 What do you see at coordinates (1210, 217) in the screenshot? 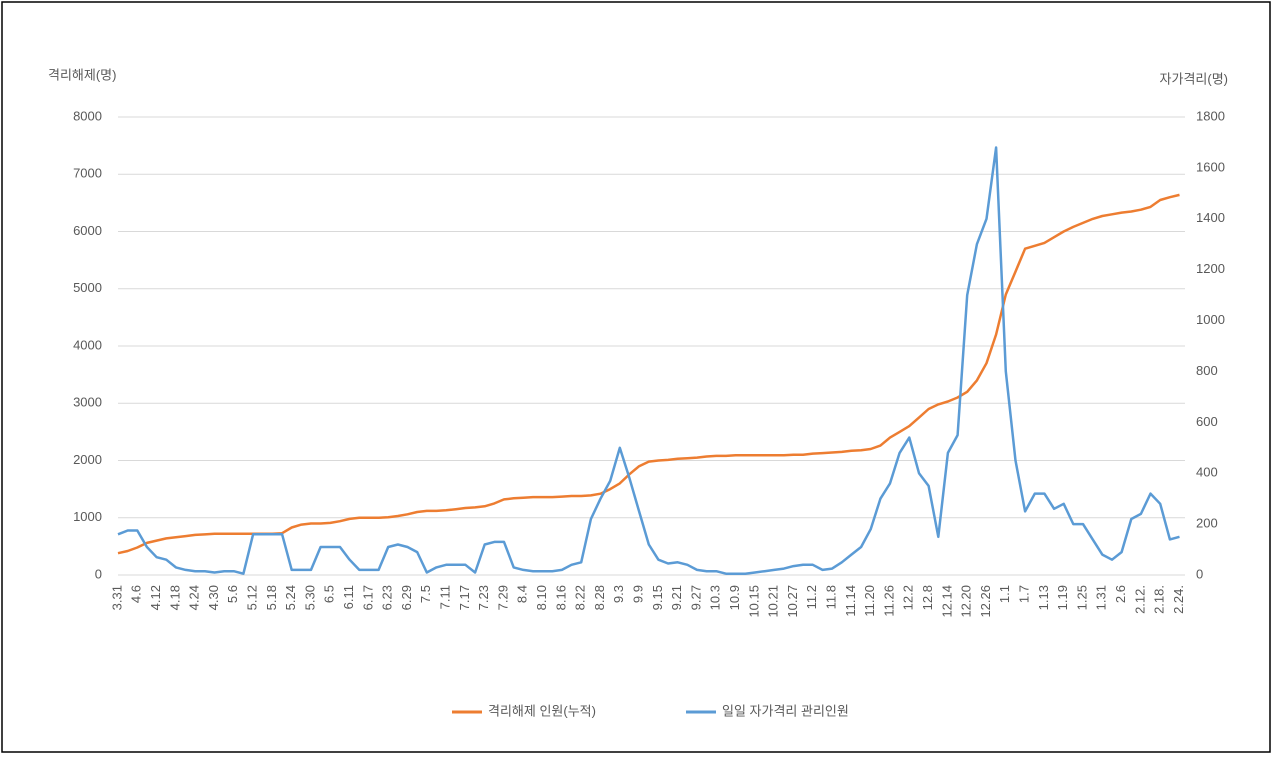
I see `y2-tick-label: 1400` at bounding box center [1210, 217].